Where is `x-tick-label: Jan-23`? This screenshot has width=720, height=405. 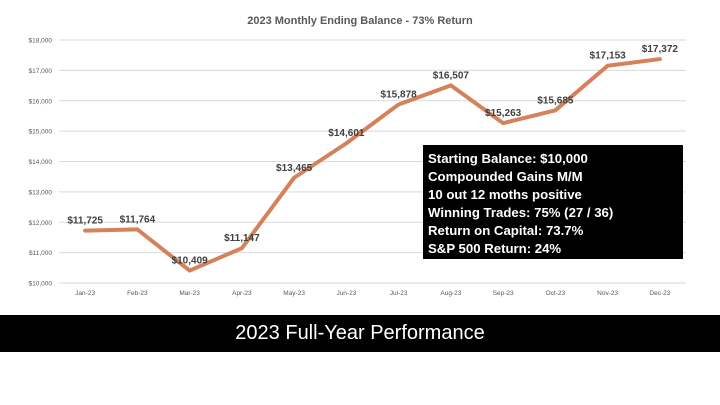
x-tick-label: Jan-23 is located at coordinates (85, 293).